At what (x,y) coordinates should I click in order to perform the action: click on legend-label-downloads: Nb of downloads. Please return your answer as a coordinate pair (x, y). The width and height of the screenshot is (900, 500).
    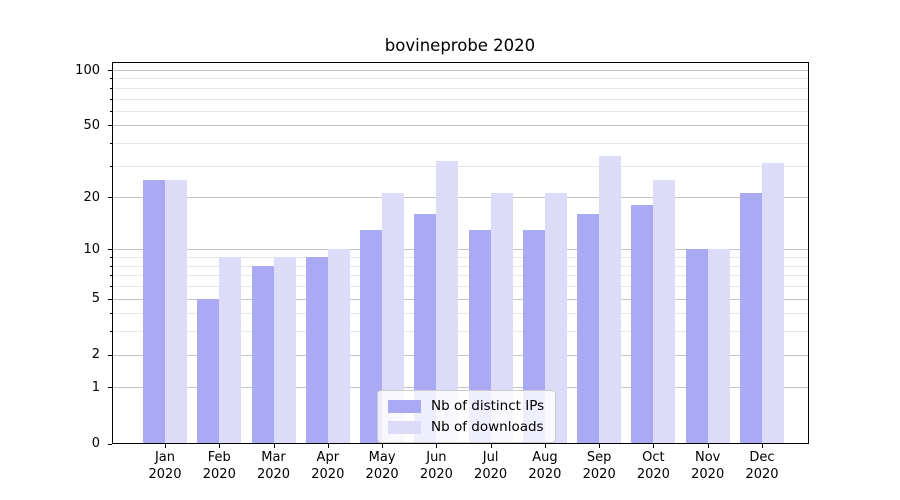
    Looking at the image, I should click on (487, 427).